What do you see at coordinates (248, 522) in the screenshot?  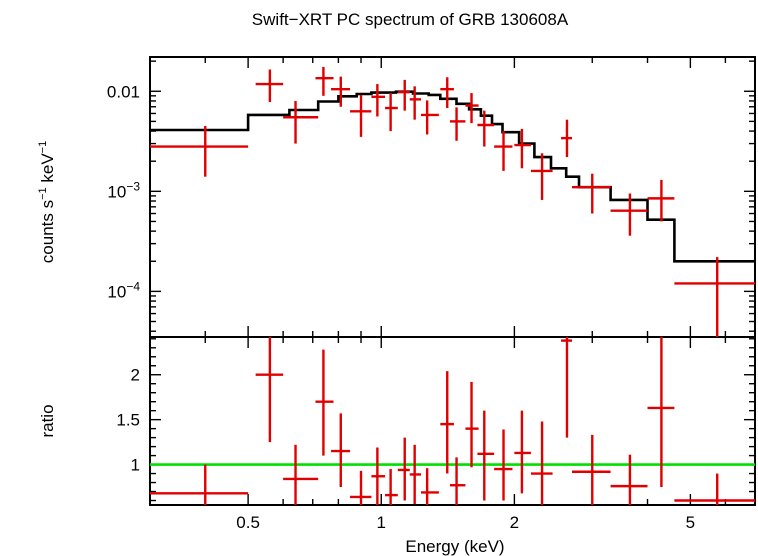 I see `x-tick-label: 0.5` at bounding box center [248, 522].